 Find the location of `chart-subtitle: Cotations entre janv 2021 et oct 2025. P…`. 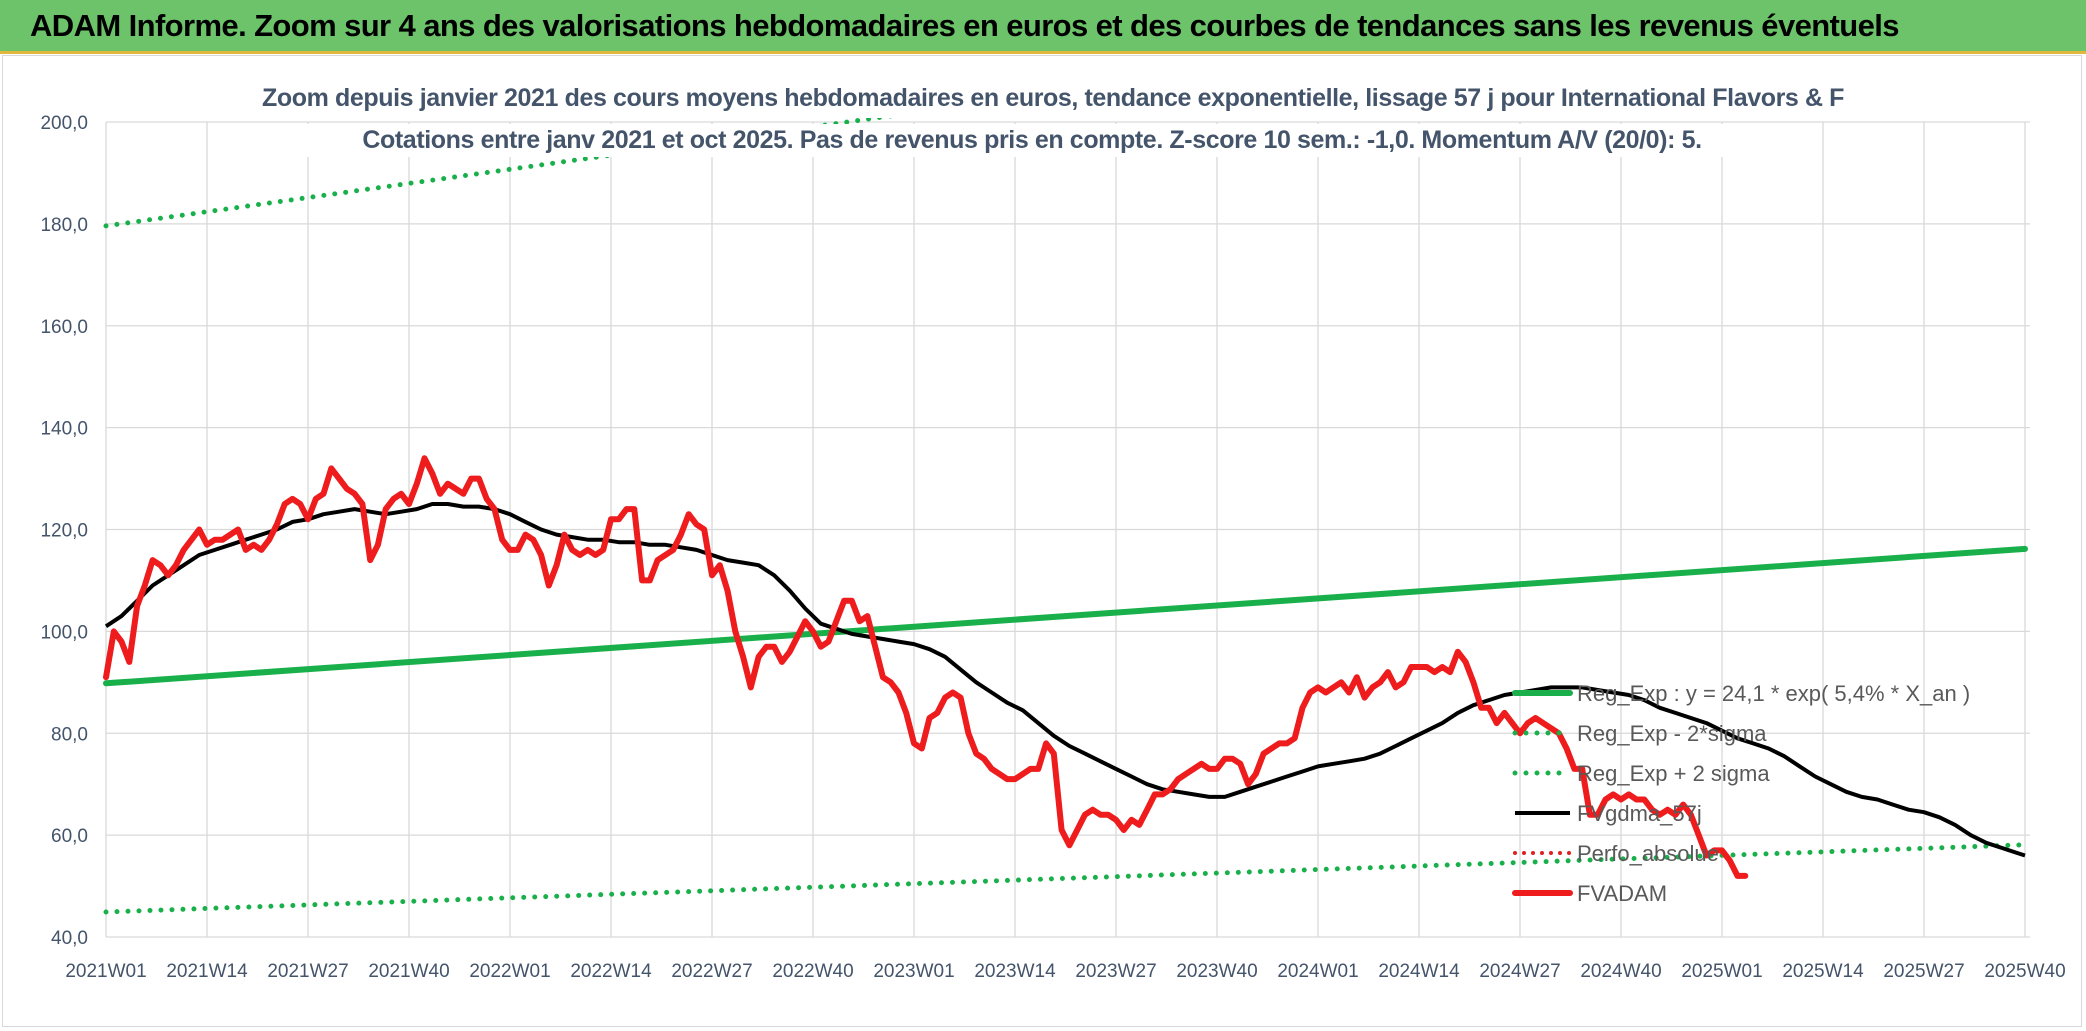

chart-subtitle: Cotations entre janv 2021 et oct 2025. P… is located at coordinates (1032, 140).